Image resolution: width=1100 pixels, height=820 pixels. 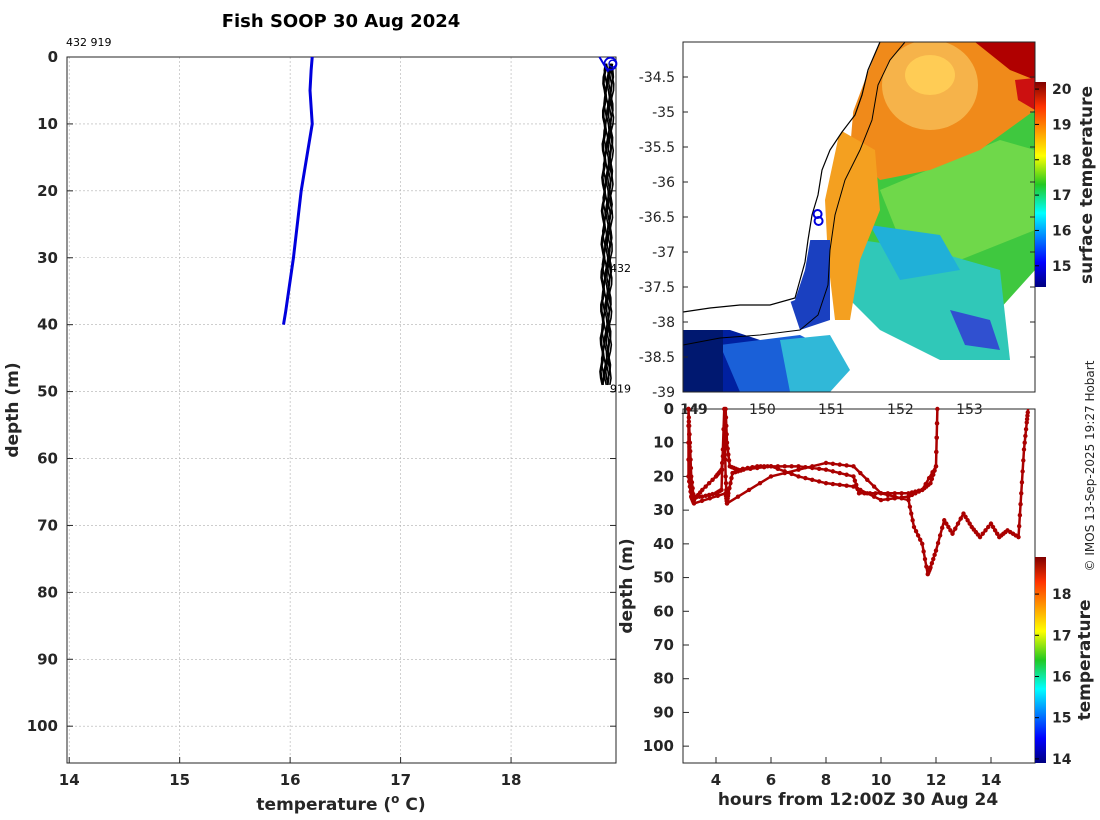 What do you see at coordinates (669, 409) in the screenshot?
I see `dt-ytick-label: 0` at bounding box center [669, 409].